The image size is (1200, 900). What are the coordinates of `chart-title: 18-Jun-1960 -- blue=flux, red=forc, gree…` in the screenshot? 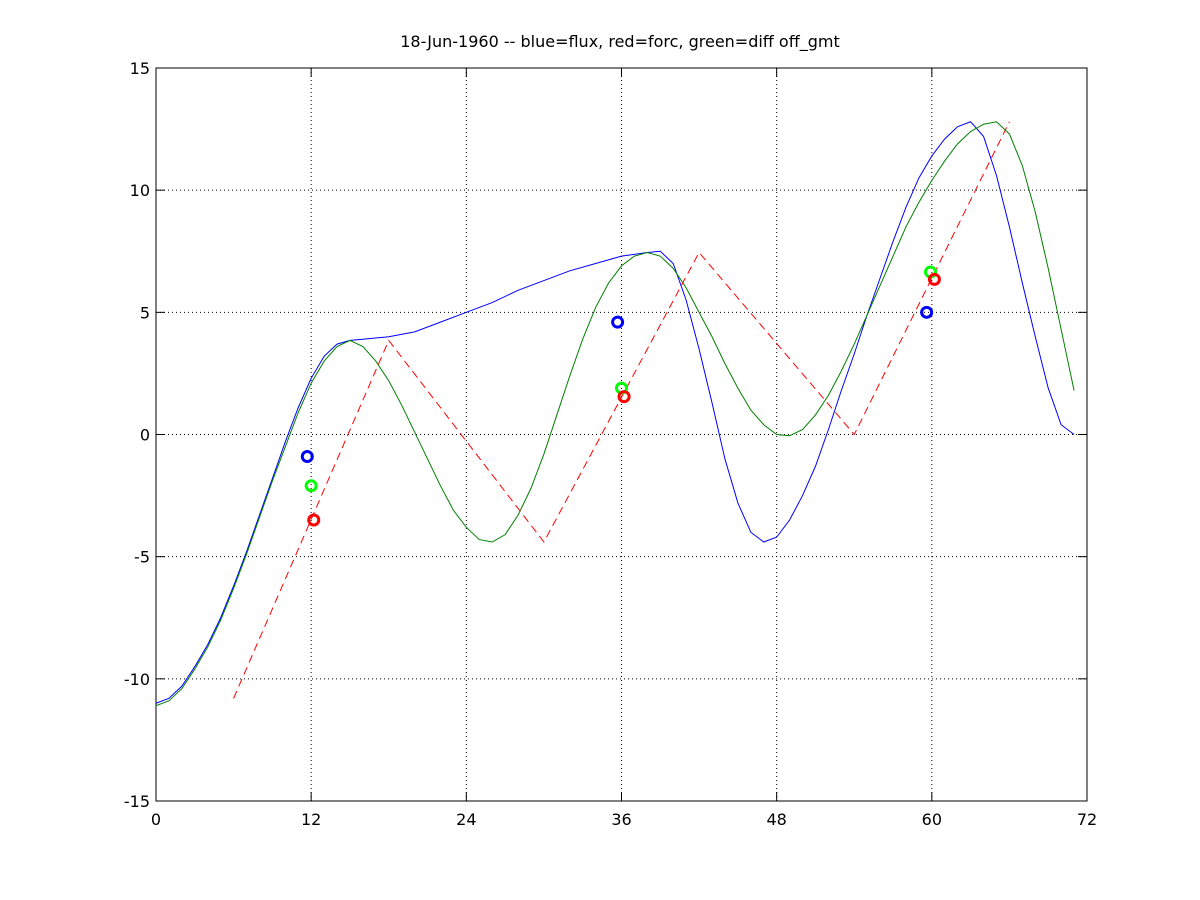 It's located at (620, 42).